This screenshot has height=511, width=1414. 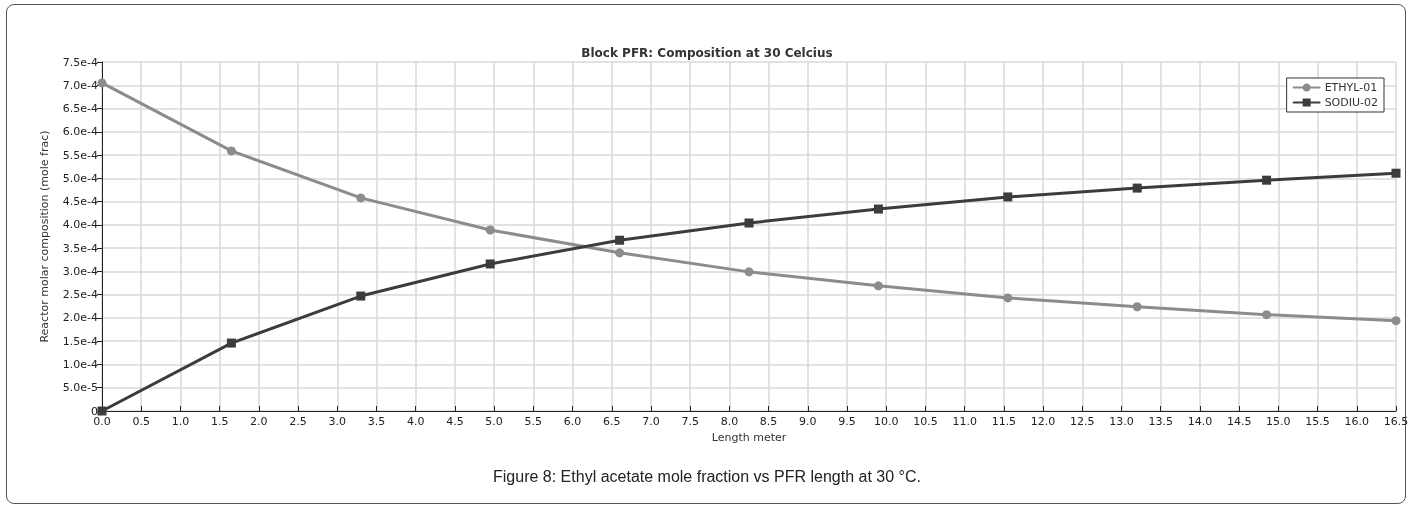 What do you see at coordinates (80, 109) in the screenshot?
I see `y-tick-label: 6.5e-4` at bounding box center [80, 109].